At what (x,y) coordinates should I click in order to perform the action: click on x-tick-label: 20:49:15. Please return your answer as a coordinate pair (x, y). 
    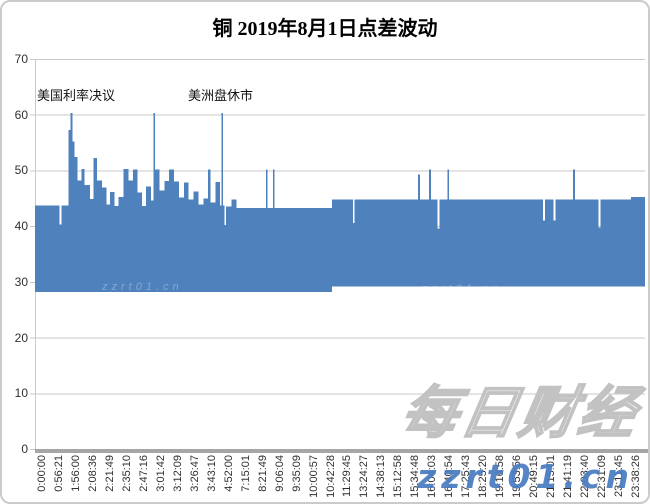
    Looking at the image, I should click on (533, 476).